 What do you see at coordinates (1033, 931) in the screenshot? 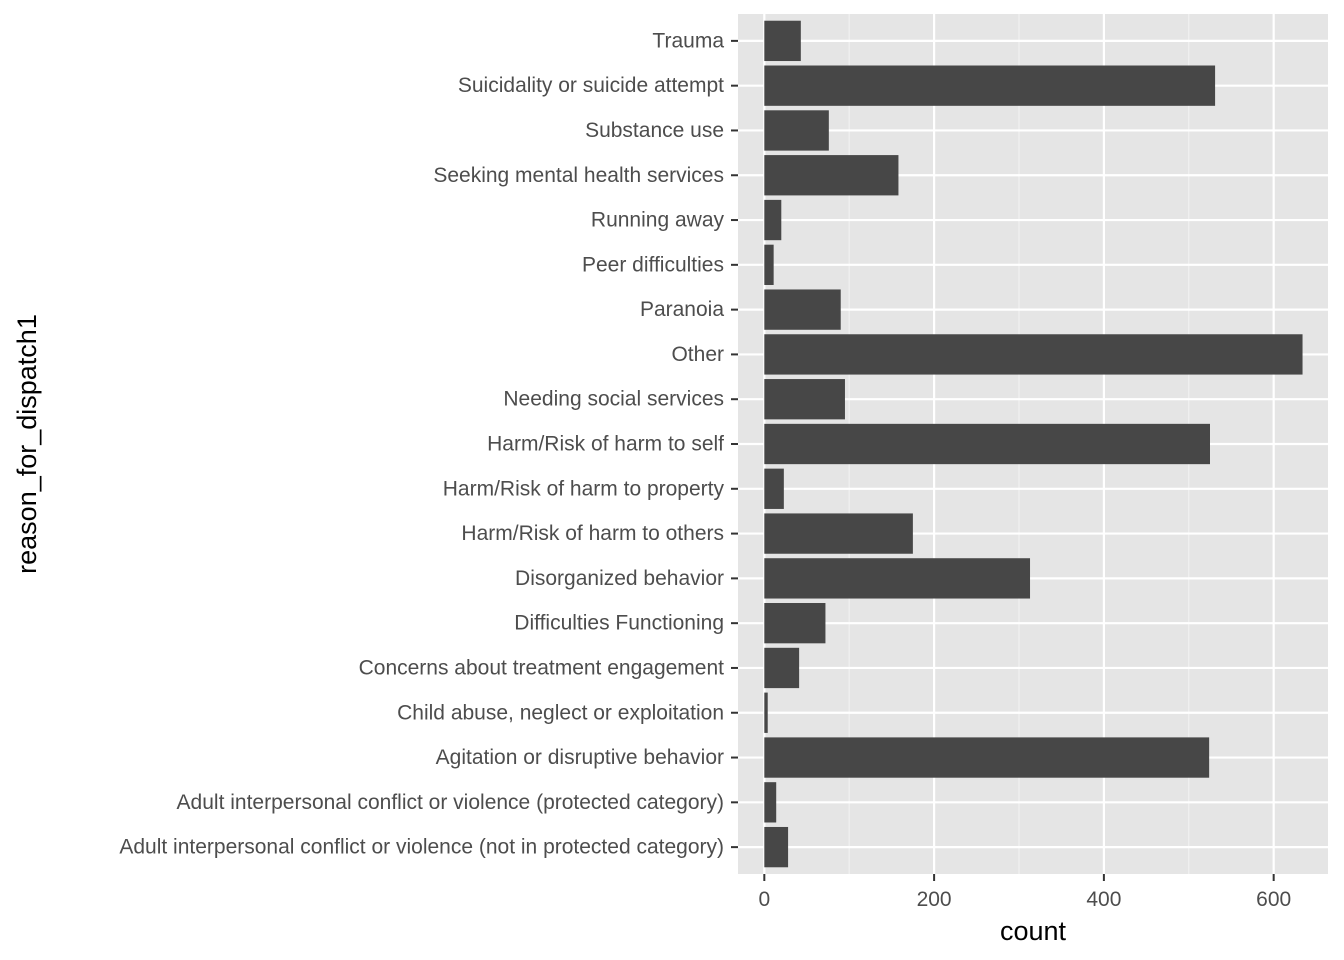
I see `x-axis-title: count` at bounding box center [1033, 931].